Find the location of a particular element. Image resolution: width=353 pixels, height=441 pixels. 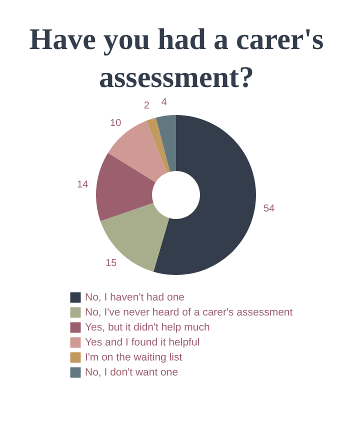

legend-label: Yes, but it didn't help much is located at coordinates (147, 328).